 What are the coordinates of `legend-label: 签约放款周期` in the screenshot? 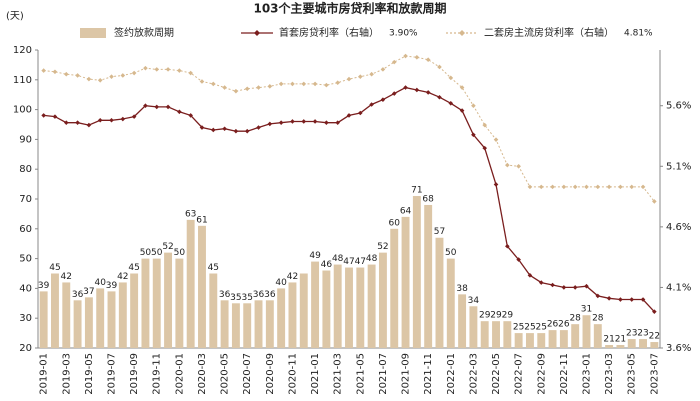 It's located at (144, 32).